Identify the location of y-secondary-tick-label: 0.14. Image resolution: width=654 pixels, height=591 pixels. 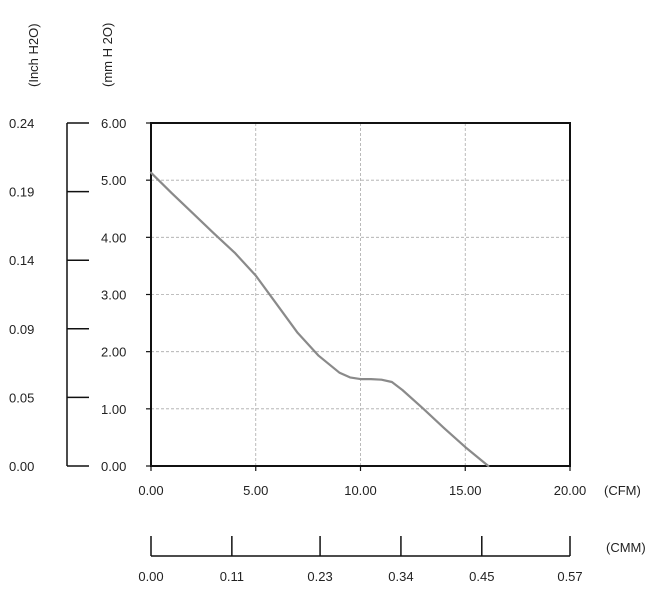
(21, 260).